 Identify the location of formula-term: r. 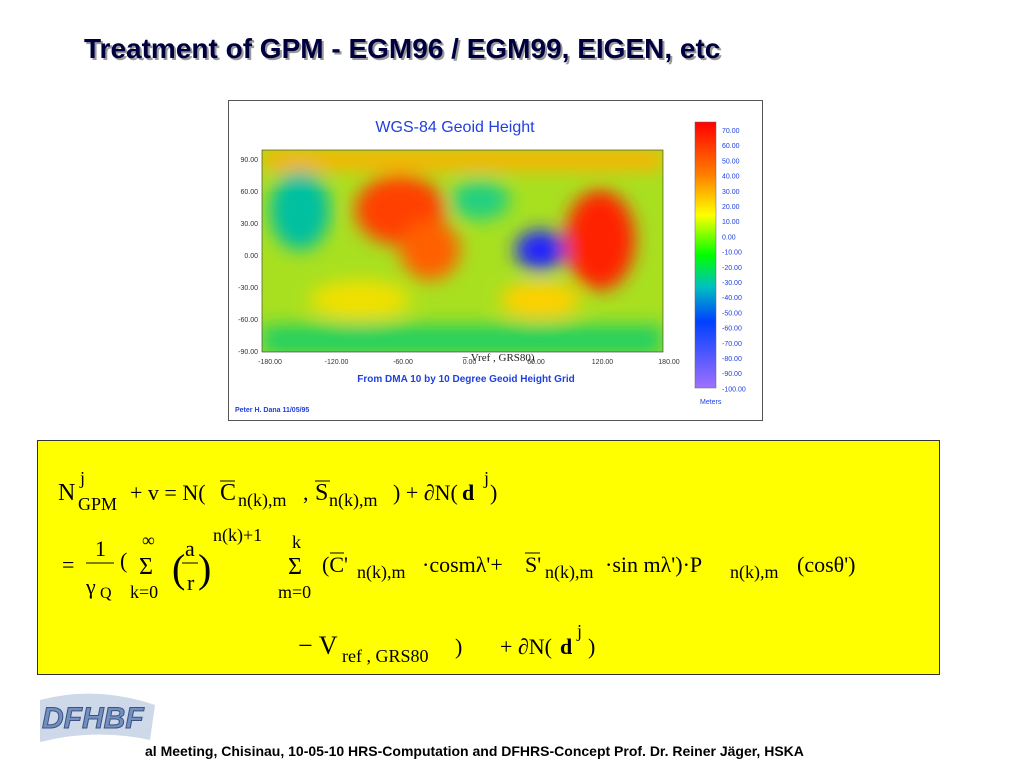
(191, 582).